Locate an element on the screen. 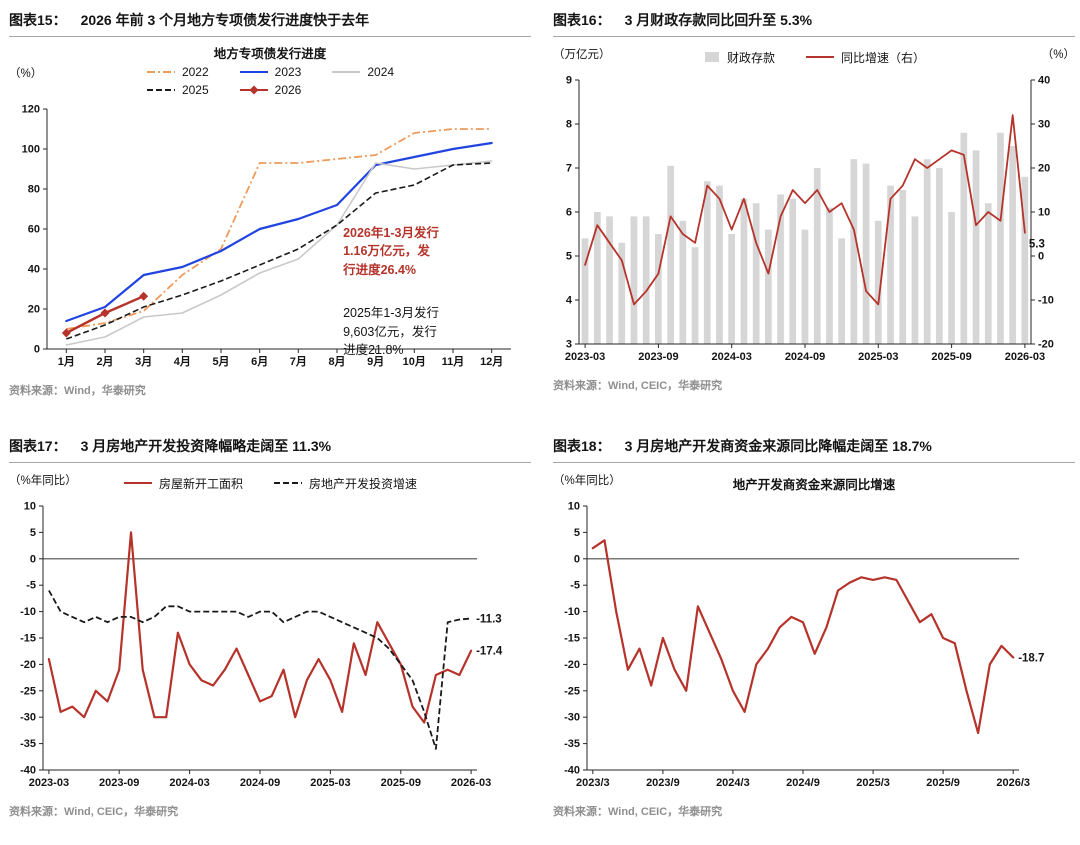 Image resolution: width=1080 pixels, height=845 pixels. svg-text: 9月 is located at coordinates (375, 361).